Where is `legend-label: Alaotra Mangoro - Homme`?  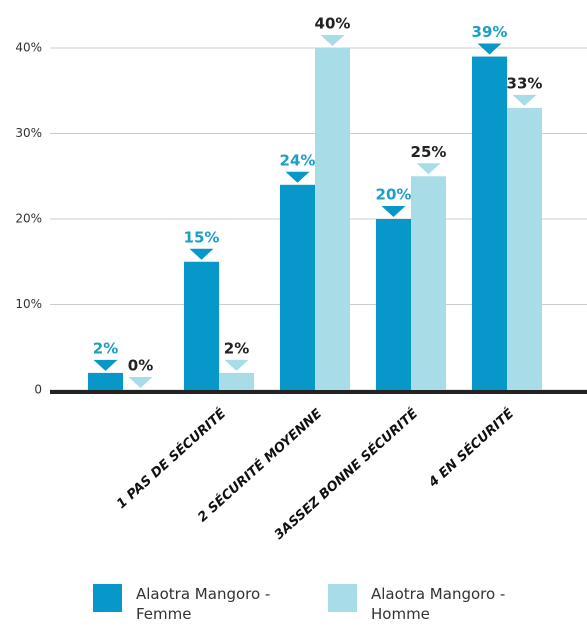
legend-label: Alaotra Mangoro - Homme is located at coordinates (438, 604).